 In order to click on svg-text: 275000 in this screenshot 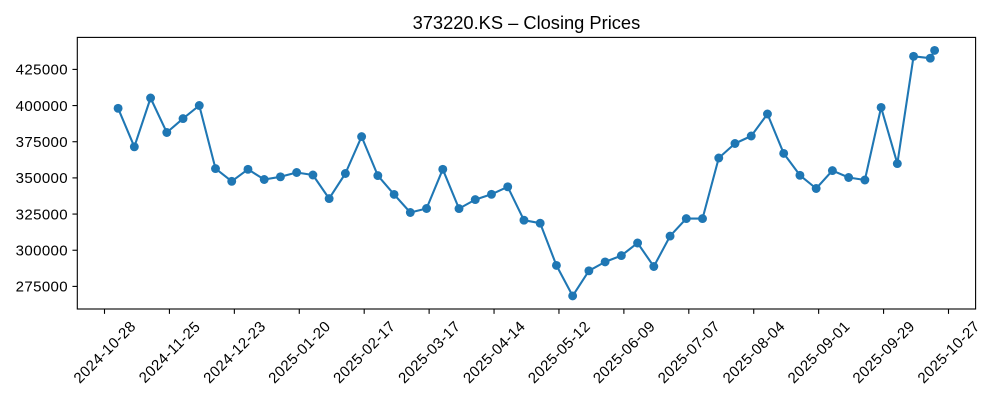, I will do `click(42, 287)`.